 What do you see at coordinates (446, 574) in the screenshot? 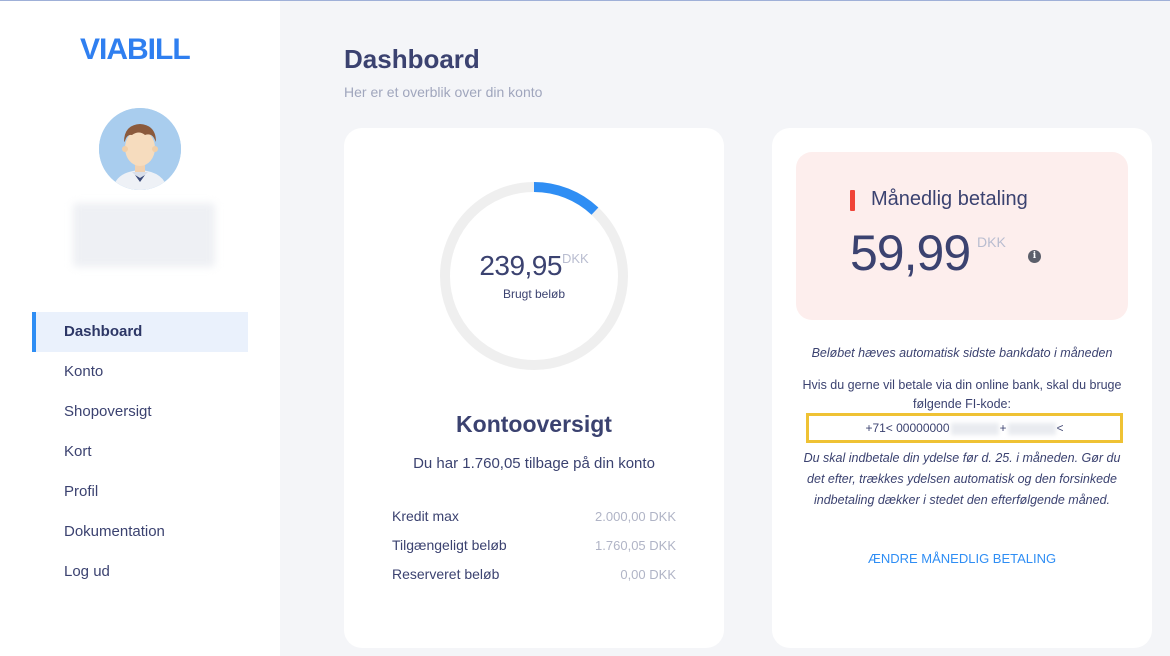
I see `detail-label: Reserveret beløb` at bounding box center [446, 574].